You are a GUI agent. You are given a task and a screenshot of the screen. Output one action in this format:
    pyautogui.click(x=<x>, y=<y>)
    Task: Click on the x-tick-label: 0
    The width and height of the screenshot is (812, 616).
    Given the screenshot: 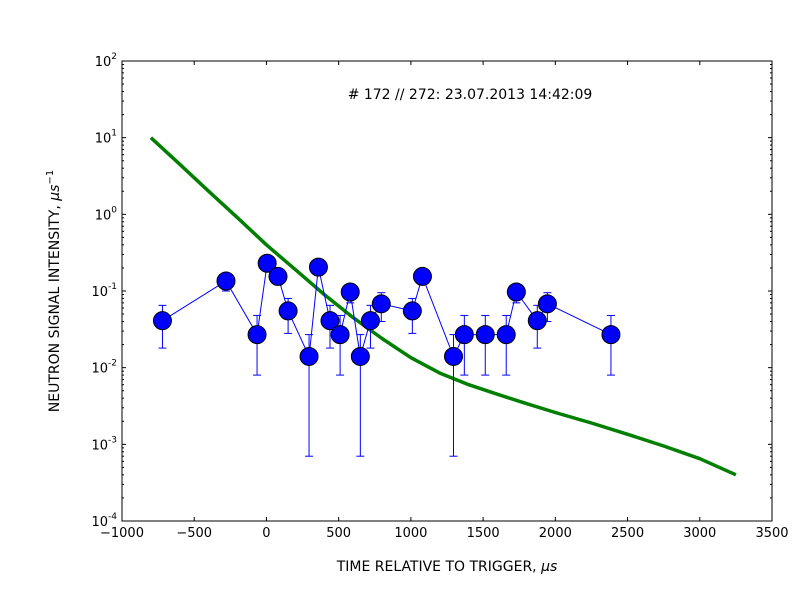 What is the action you would take?
    pyautogui.click(x=266, y=533)
    